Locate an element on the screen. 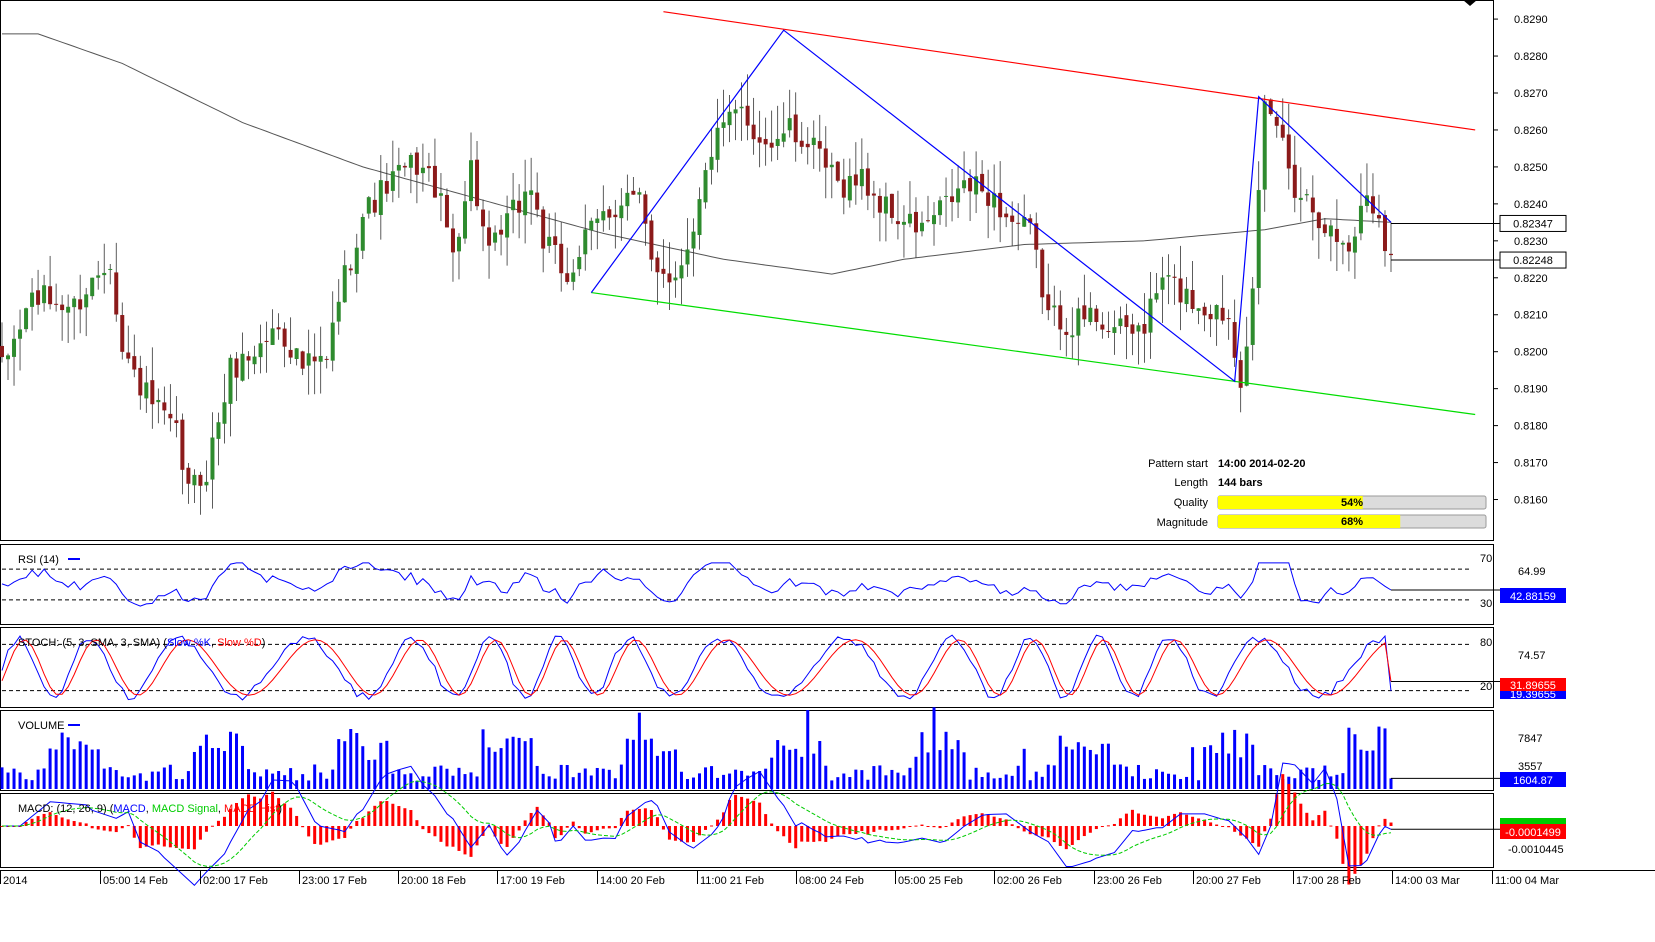 The image size is (1655, 942). price-tick-label: 0.8250 is located at coordinates (1531, 168).